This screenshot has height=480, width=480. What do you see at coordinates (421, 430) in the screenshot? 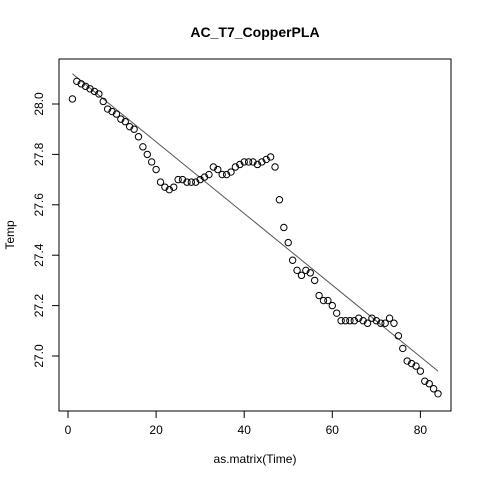
I see `x-tick-label: 80` at bounding box center [421, 430].